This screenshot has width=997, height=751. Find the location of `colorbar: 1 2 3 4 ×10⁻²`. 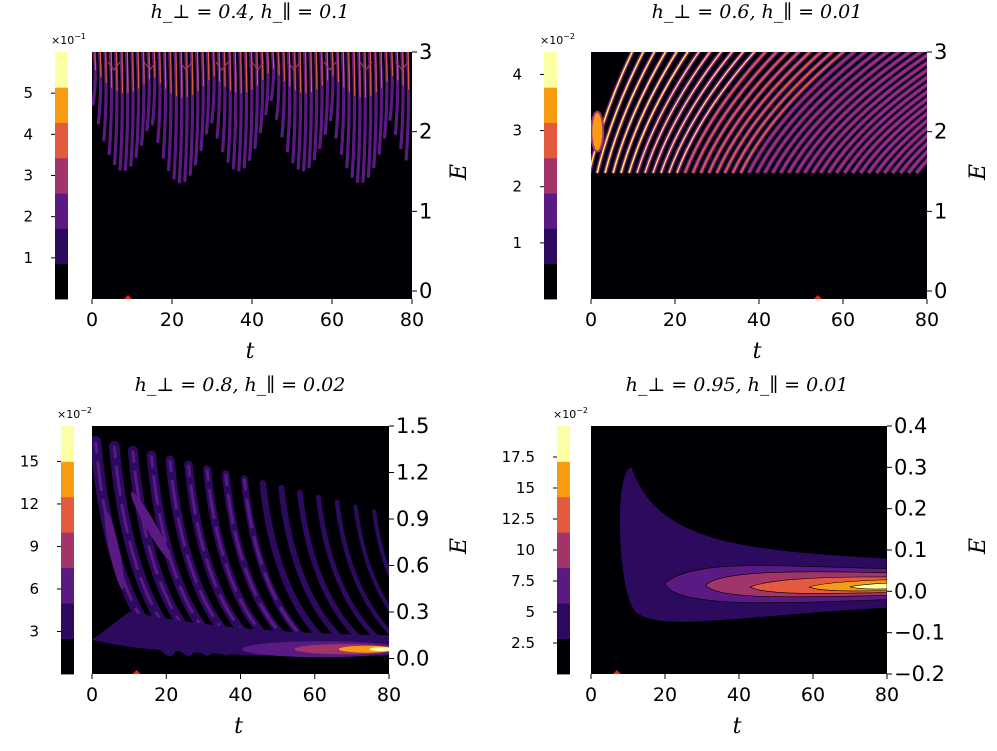

colorbar: 1 2 3 4 ×10⁻² is located at coordinates (543, 166).